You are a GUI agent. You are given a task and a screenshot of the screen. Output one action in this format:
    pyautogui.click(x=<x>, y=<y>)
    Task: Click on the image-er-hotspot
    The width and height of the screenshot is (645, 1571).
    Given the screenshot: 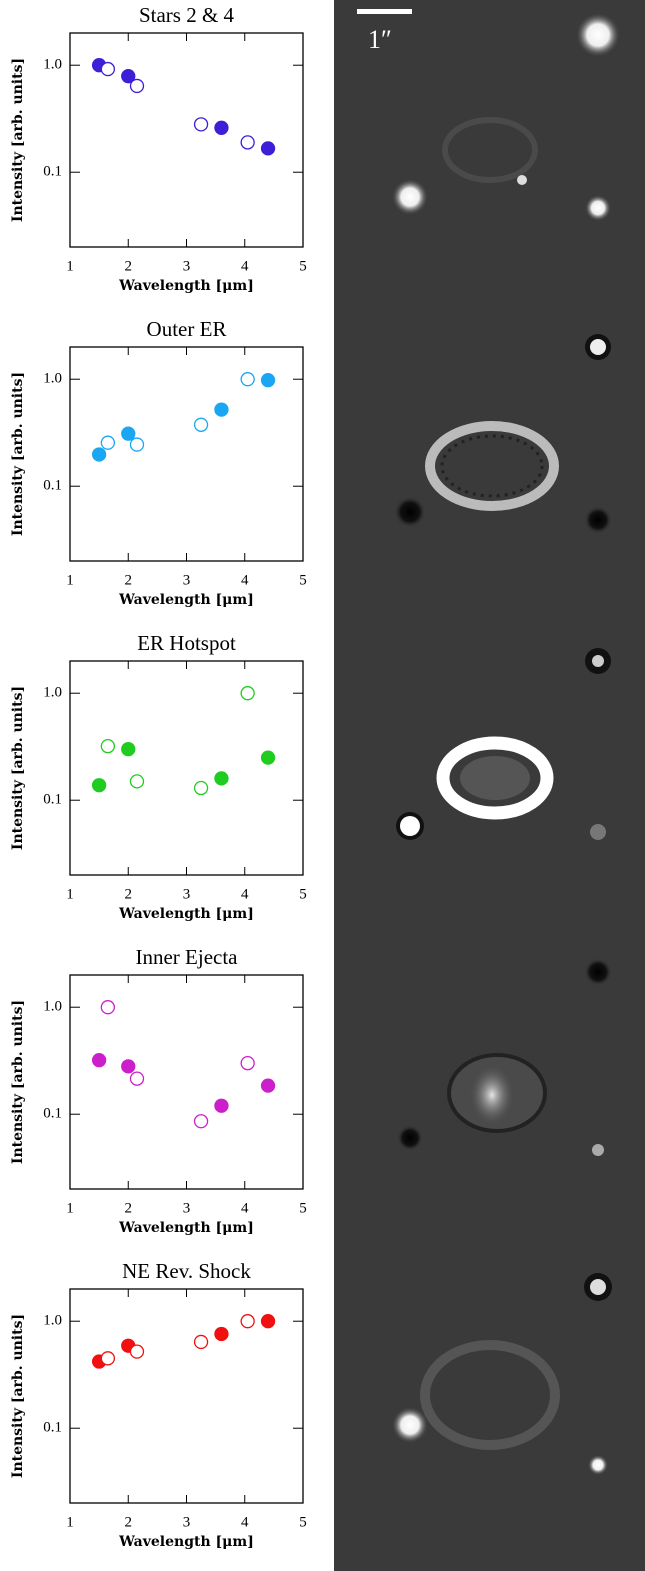 What is the action you would take?
    pyautogui.click(x=503, y=744)
    